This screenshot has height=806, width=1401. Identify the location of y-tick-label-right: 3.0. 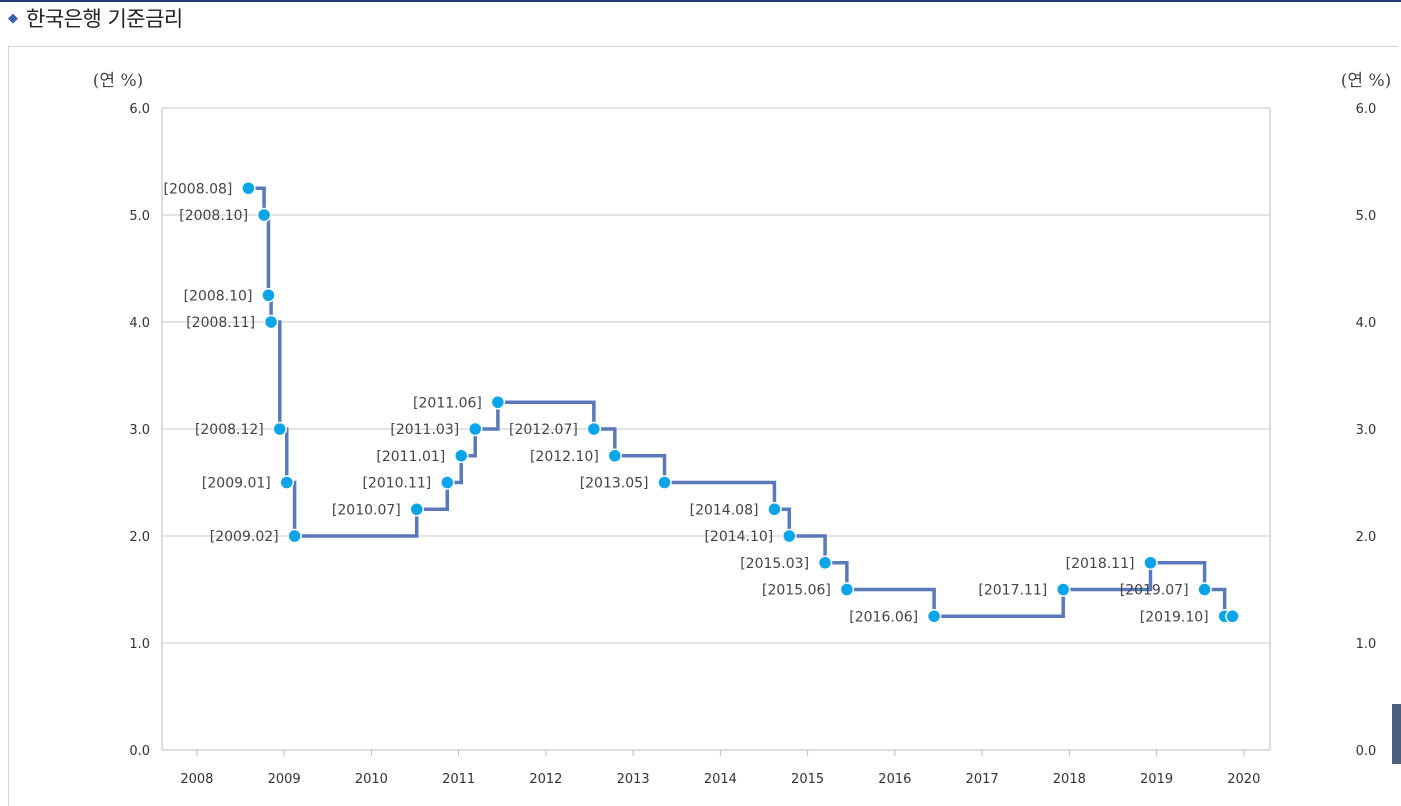
(1366, 430).